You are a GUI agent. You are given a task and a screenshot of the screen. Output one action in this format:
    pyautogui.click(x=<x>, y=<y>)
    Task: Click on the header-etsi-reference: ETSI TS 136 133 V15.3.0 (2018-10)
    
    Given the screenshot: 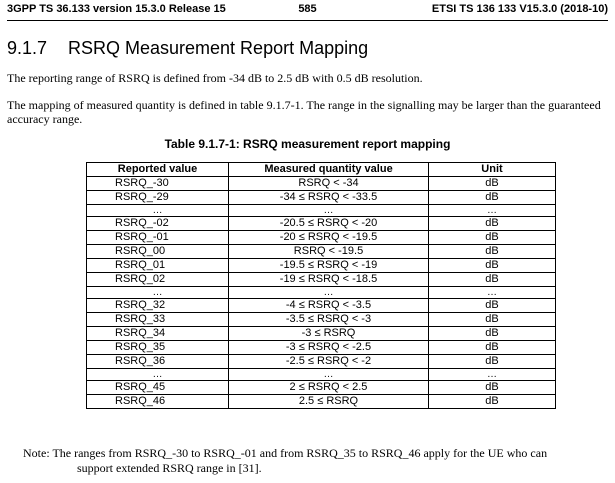 What is the action you would take?
    pyautogui.click(x=519, y=9)
    